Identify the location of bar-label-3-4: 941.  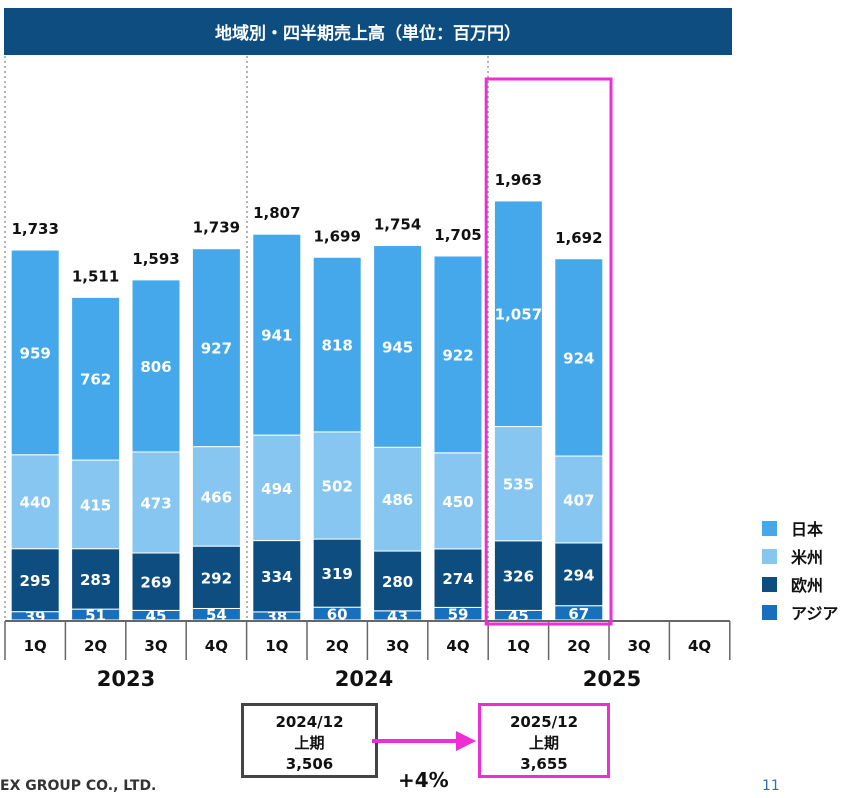
(276, 336).